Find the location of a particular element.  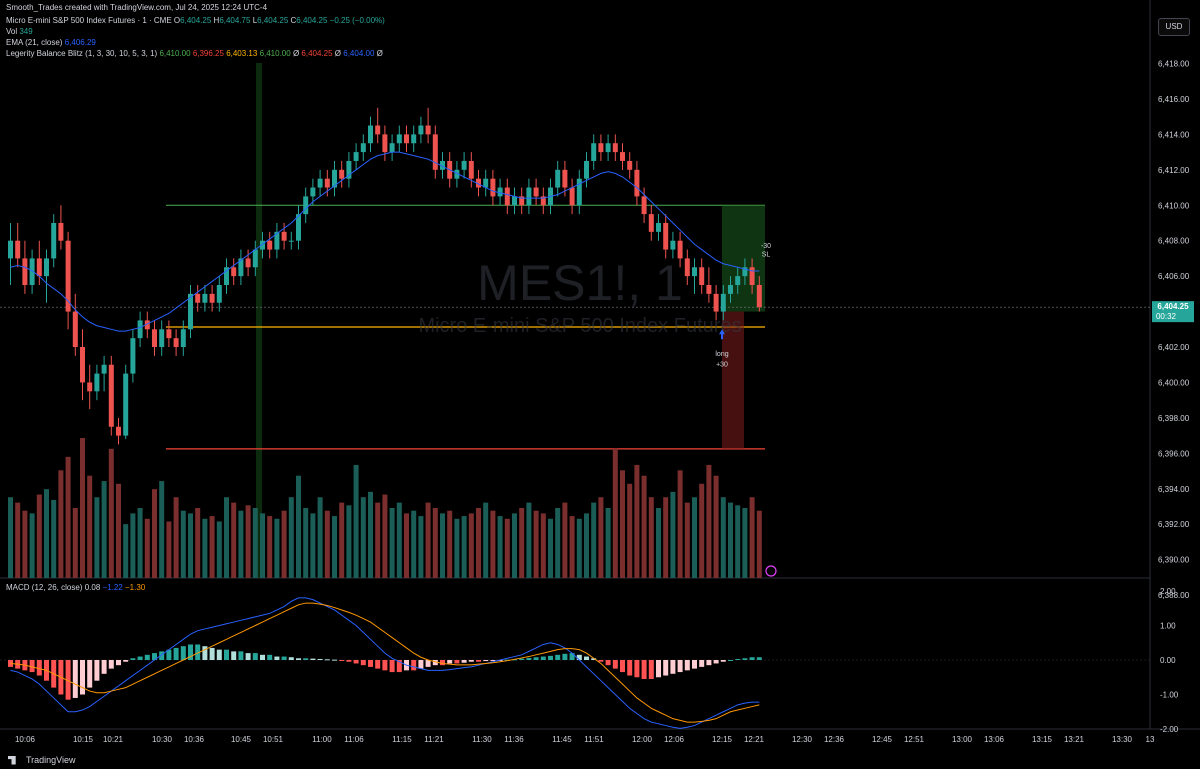

macd-tick-label: 1.00 is located at coordinates (1168, 626).